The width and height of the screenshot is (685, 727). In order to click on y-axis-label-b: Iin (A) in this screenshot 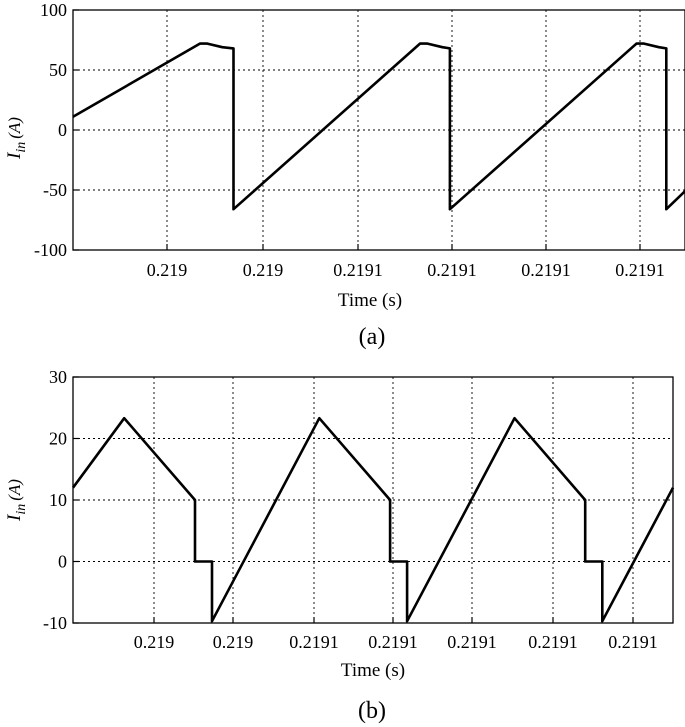, I will do `click(16, 500)`.